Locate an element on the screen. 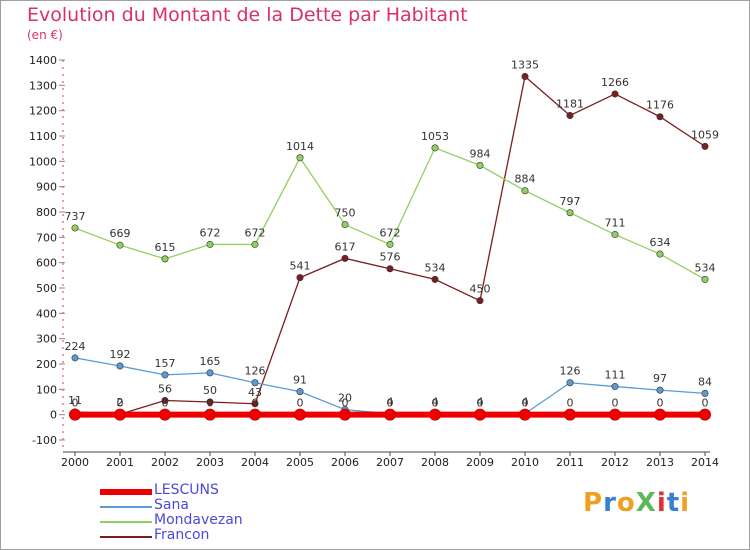 Image resolution: width=750 pixels, height=550 pixels. chart-subtitle: (en €) is located at coordinates (45, 35).